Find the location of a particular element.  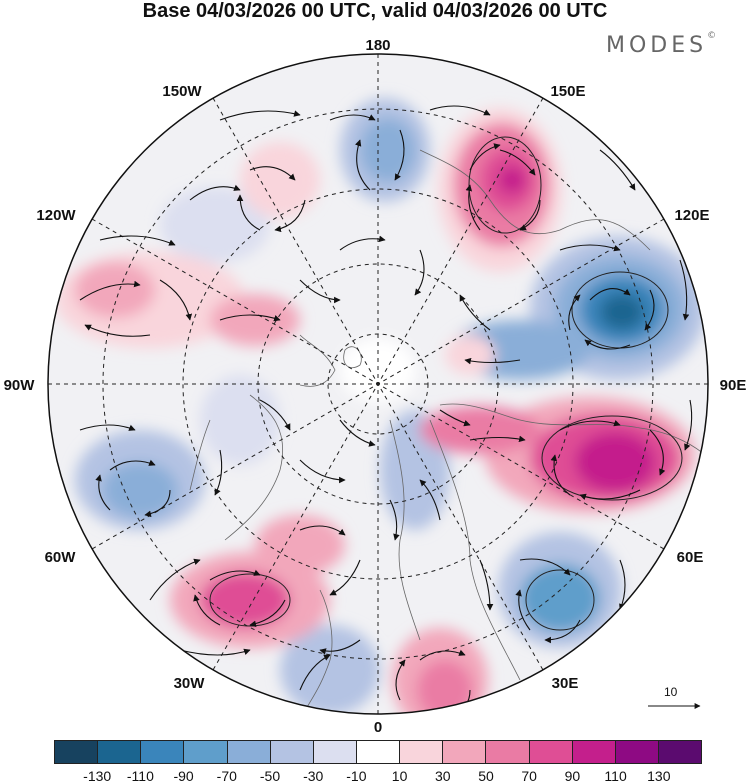

polar-neutral is located at coordinates (378, 370).